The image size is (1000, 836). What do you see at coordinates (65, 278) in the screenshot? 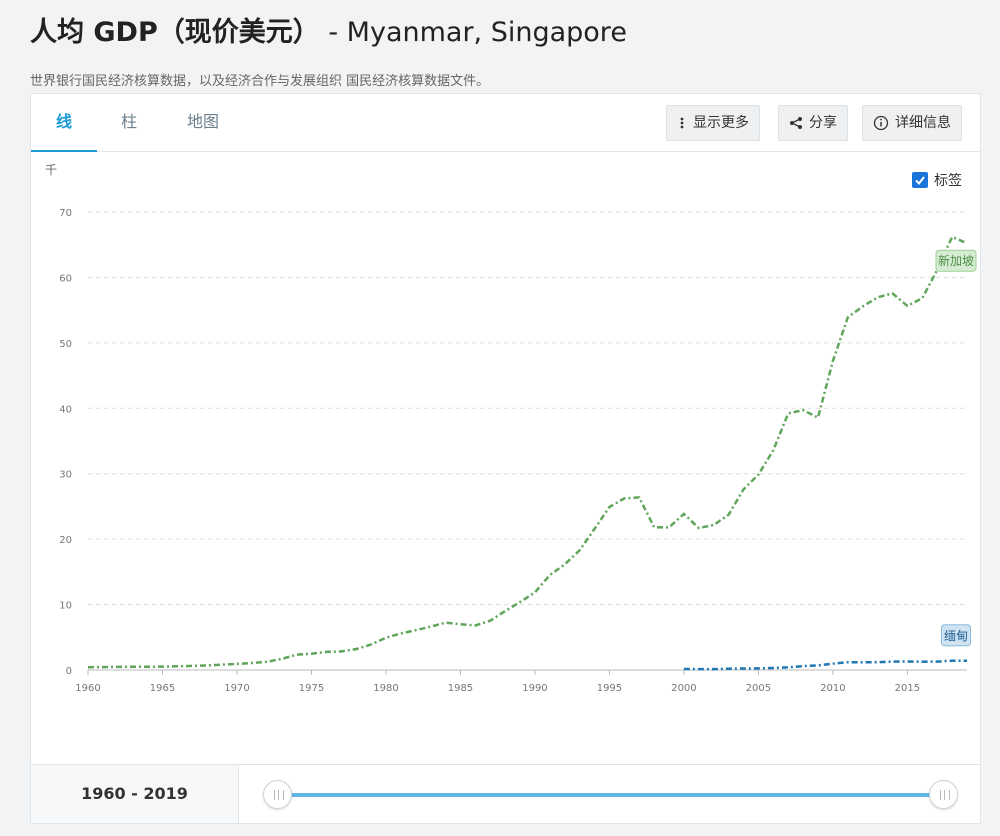
I see `y-tick-label: 60` at bounding box center [65, 278].